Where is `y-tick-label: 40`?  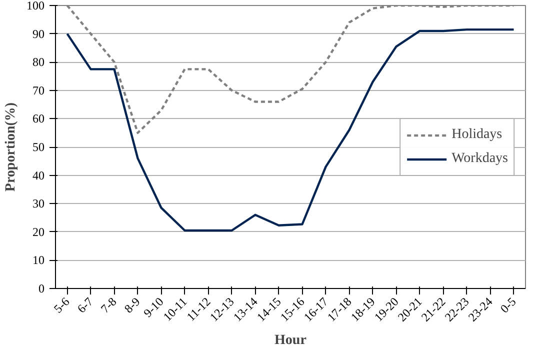
y-tick-label: 40 is located at coordinates (38, 175).